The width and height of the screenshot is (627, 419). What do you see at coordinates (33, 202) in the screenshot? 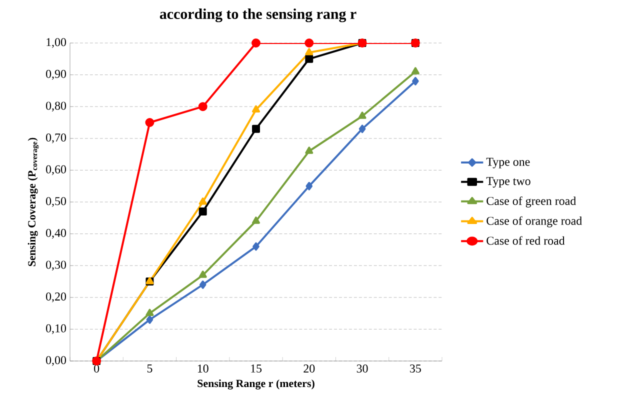
I see `y-axis-title: Sensing Coverage (P$_{coverage}$)` at bounding box center [33, 202].